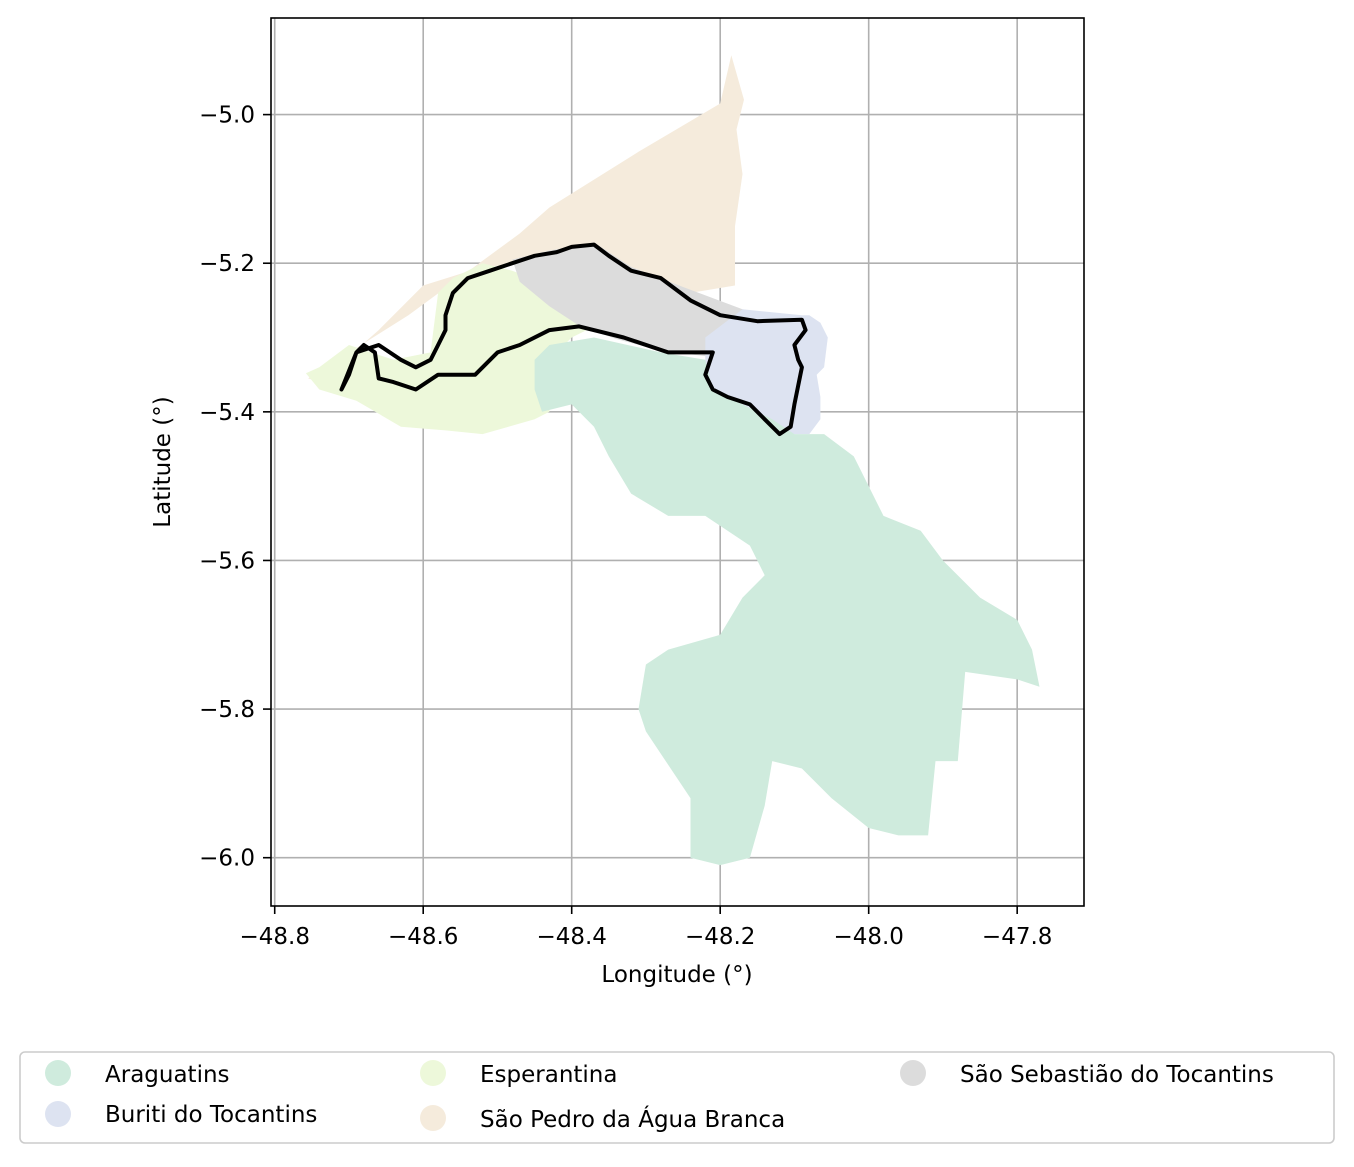  What do you see at coordinates (1017, 937) in the screenshot?
I see `x-tick-label-5: −47.8` at bounding box center [1017, 937].